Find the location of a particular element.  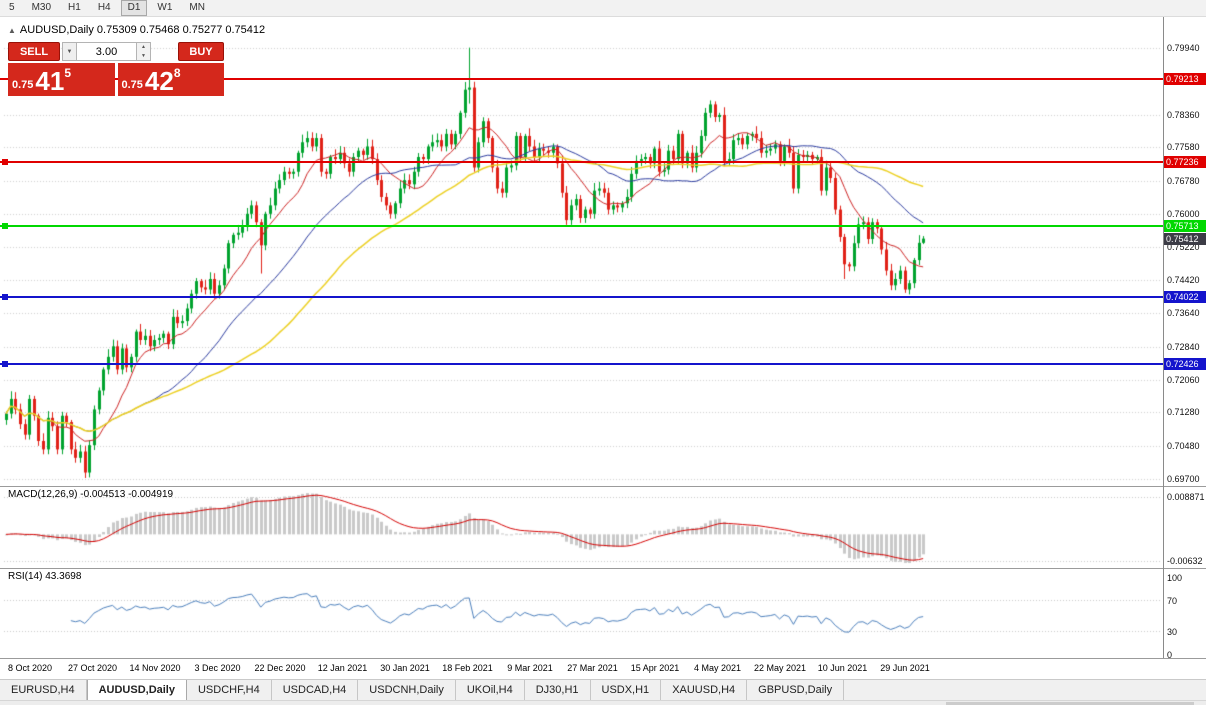

chart-tab-gbpusd-daily: GBPUSD,Daily is located at coordinates (796, 690).